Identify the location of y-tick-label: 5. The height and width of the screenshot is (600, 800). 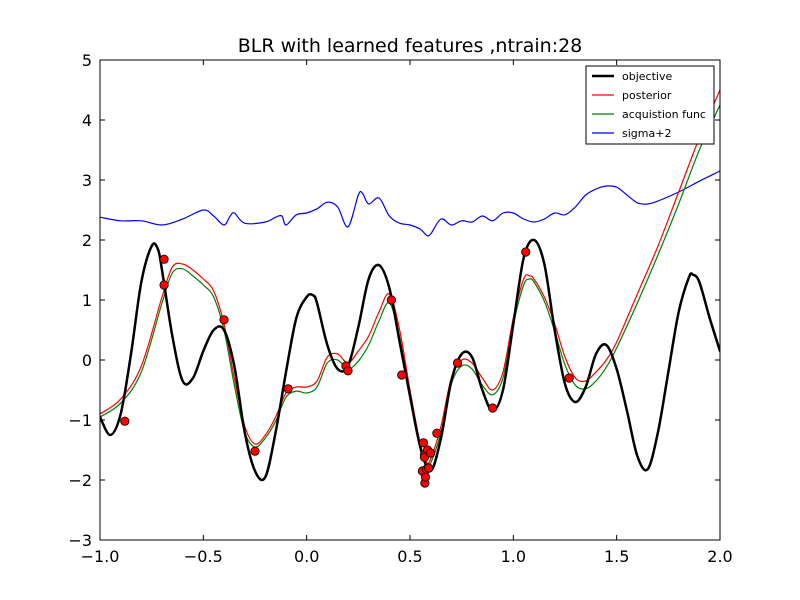
(87, 60).